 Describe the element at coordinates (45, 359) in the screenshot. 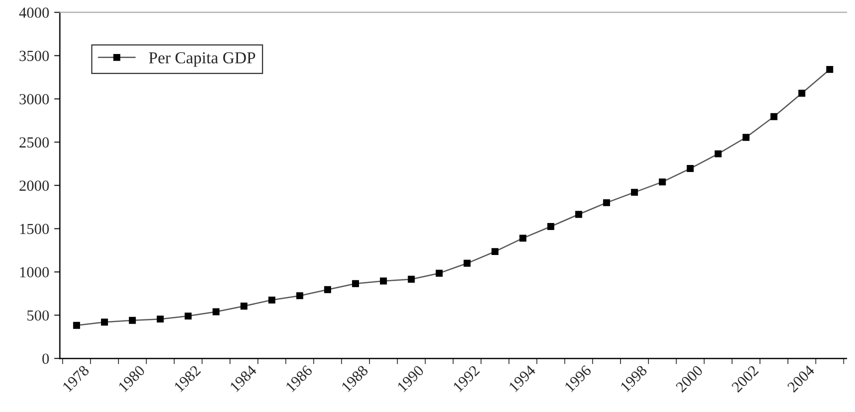

I see `y-tick-label: 0` at that location.